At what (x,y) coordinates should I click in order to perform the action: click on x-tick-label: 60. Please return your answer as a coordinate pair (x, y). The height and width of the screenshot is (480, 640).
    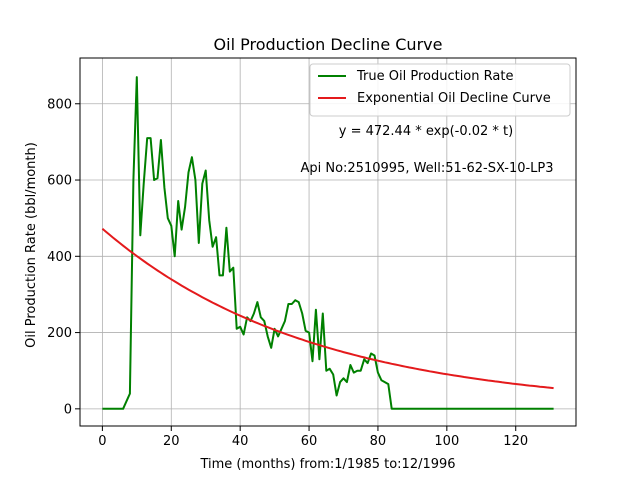
    Looking at the image, I should click on (309, 441).